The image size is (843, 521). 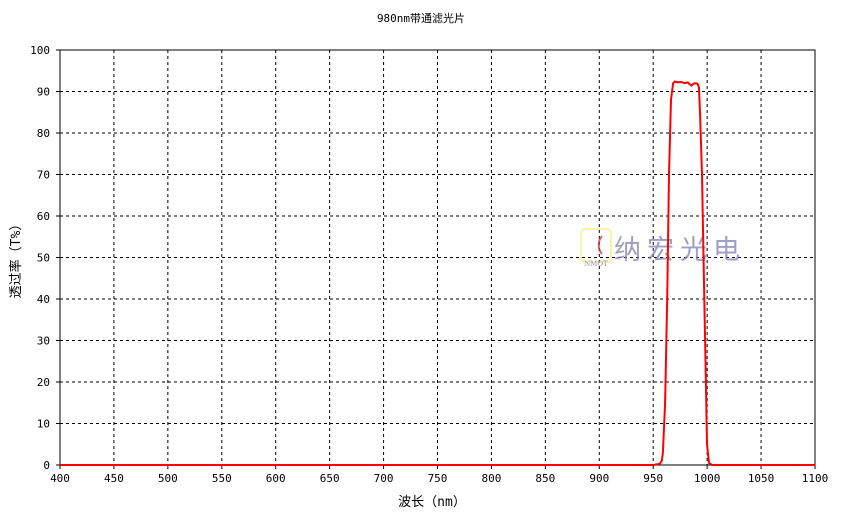 I want to click on y-tick-label: 40, so click(x=43, y=299).